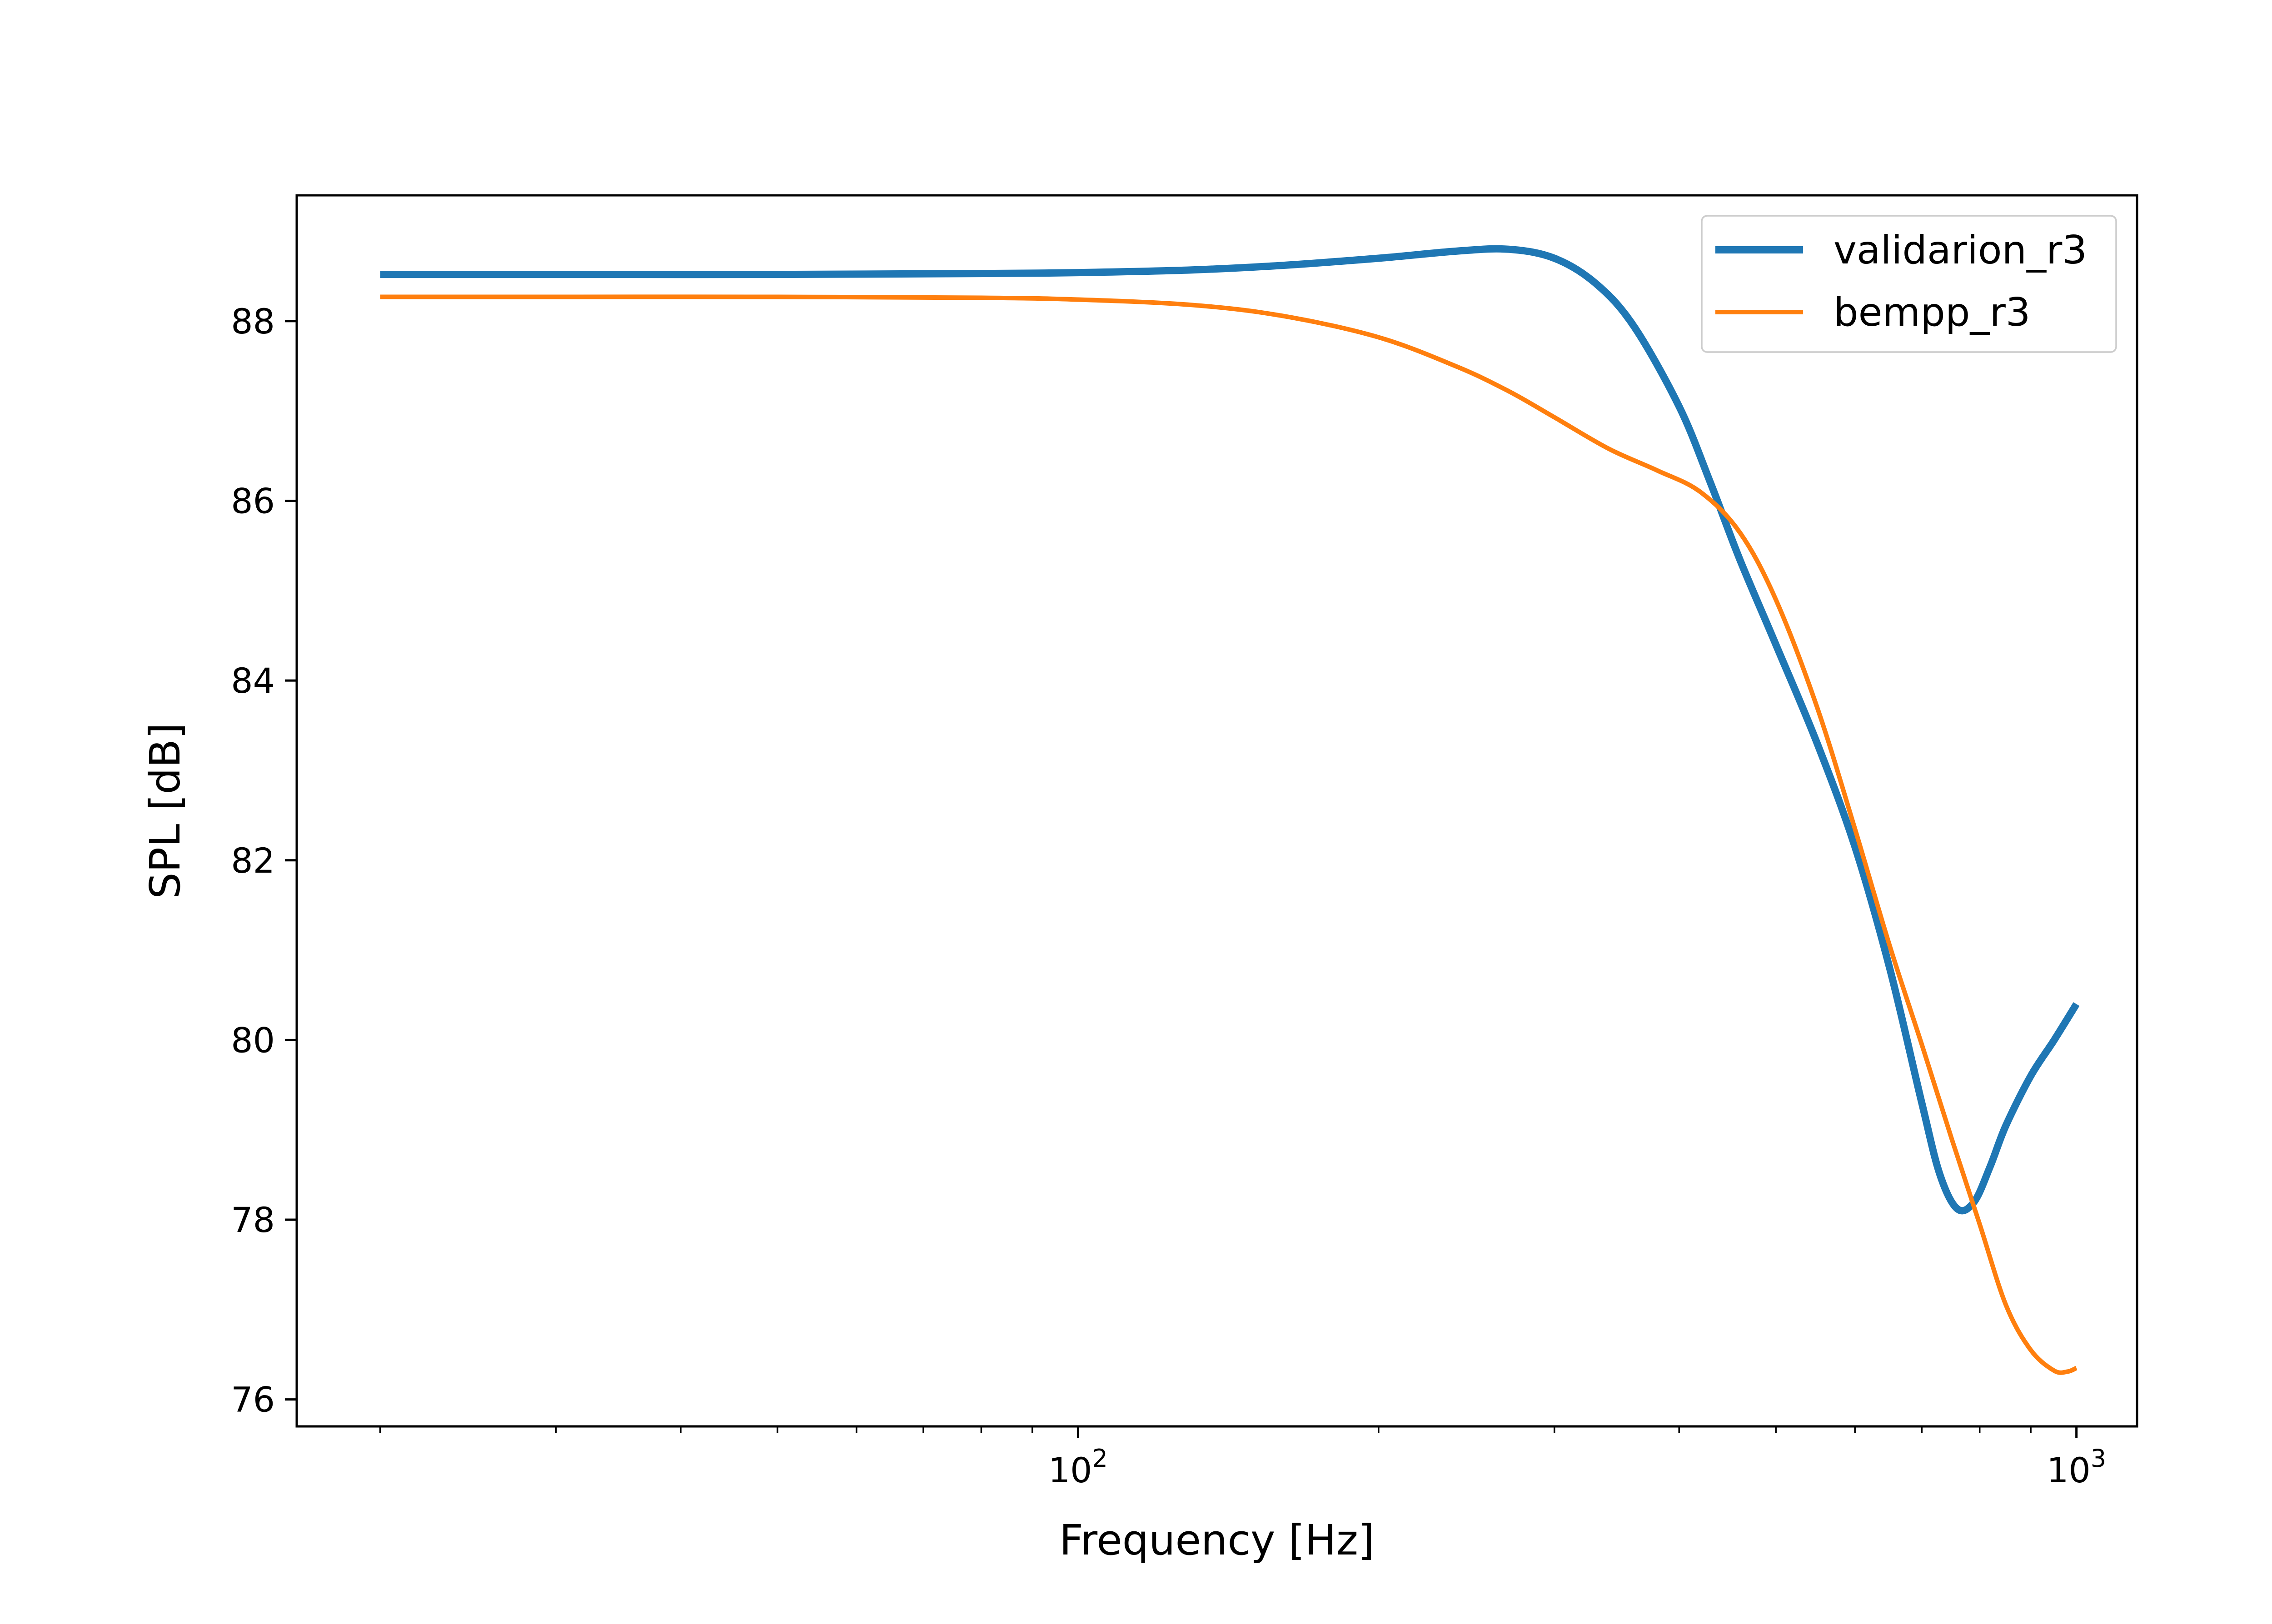 The height and width of the screenshot is (1624, 2272). I want to click on x-tick-label: 10³, so click(2076, 1467).